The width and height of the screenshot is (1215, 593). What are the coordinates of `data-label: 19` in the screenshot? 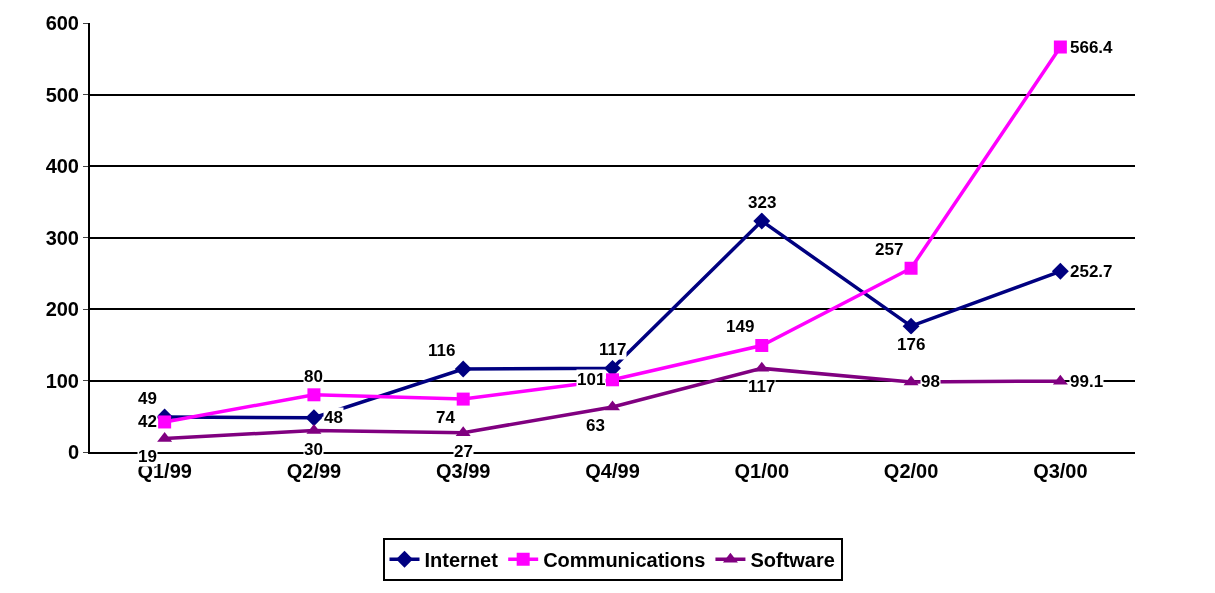 It's located at (147, 456).